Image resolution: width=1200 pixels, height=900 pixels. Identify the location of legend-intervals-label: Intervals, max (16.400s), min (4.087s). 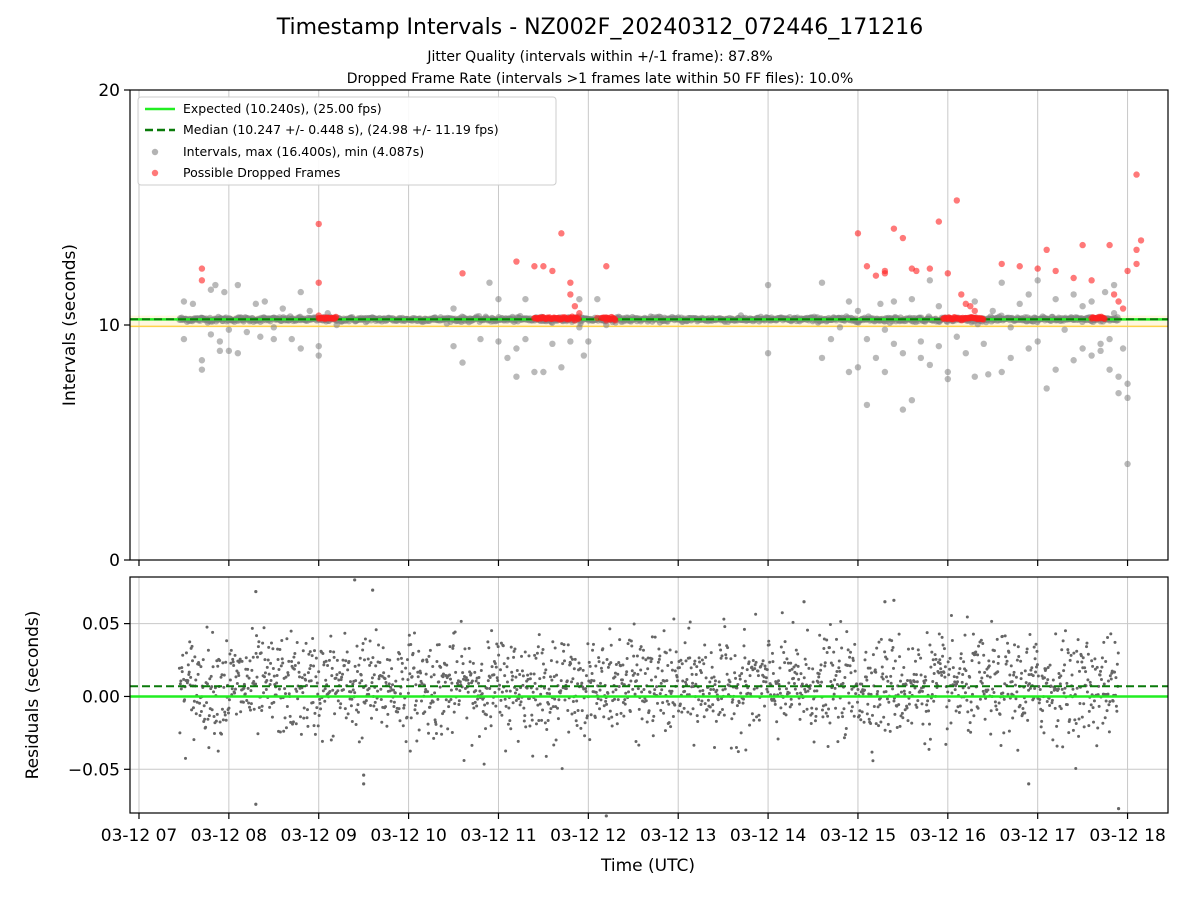
(303, 151).